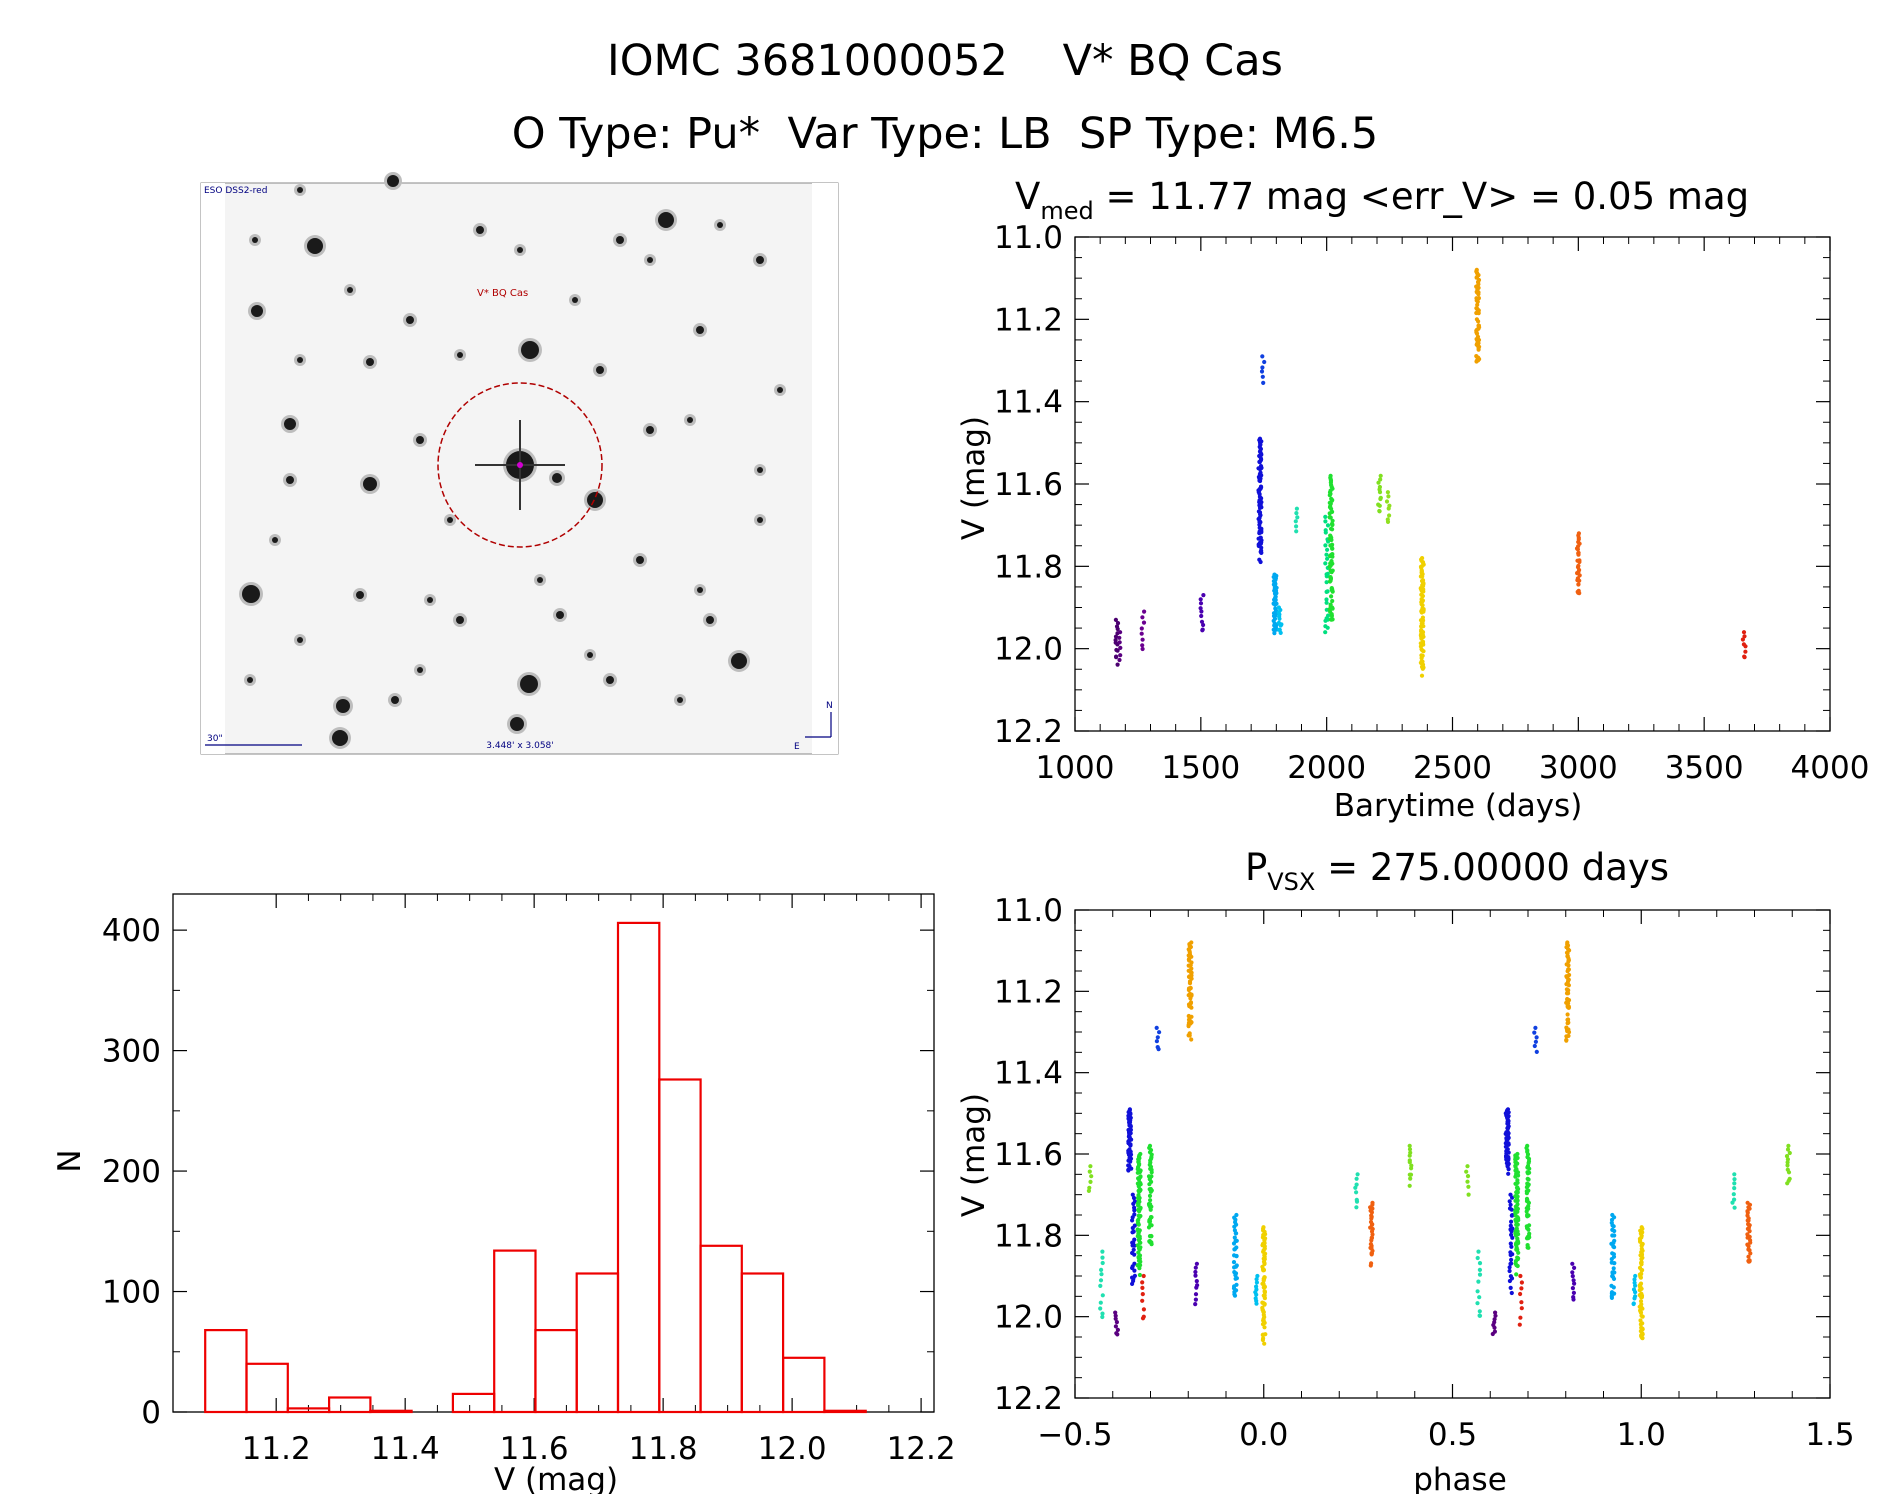 The height and width of the screenshot is (1494, 1889). What do you see at coordinates (1028, 320) in the screenshot?
I see `y-tick-label: 11.2` at bounding box center [1028, 320].